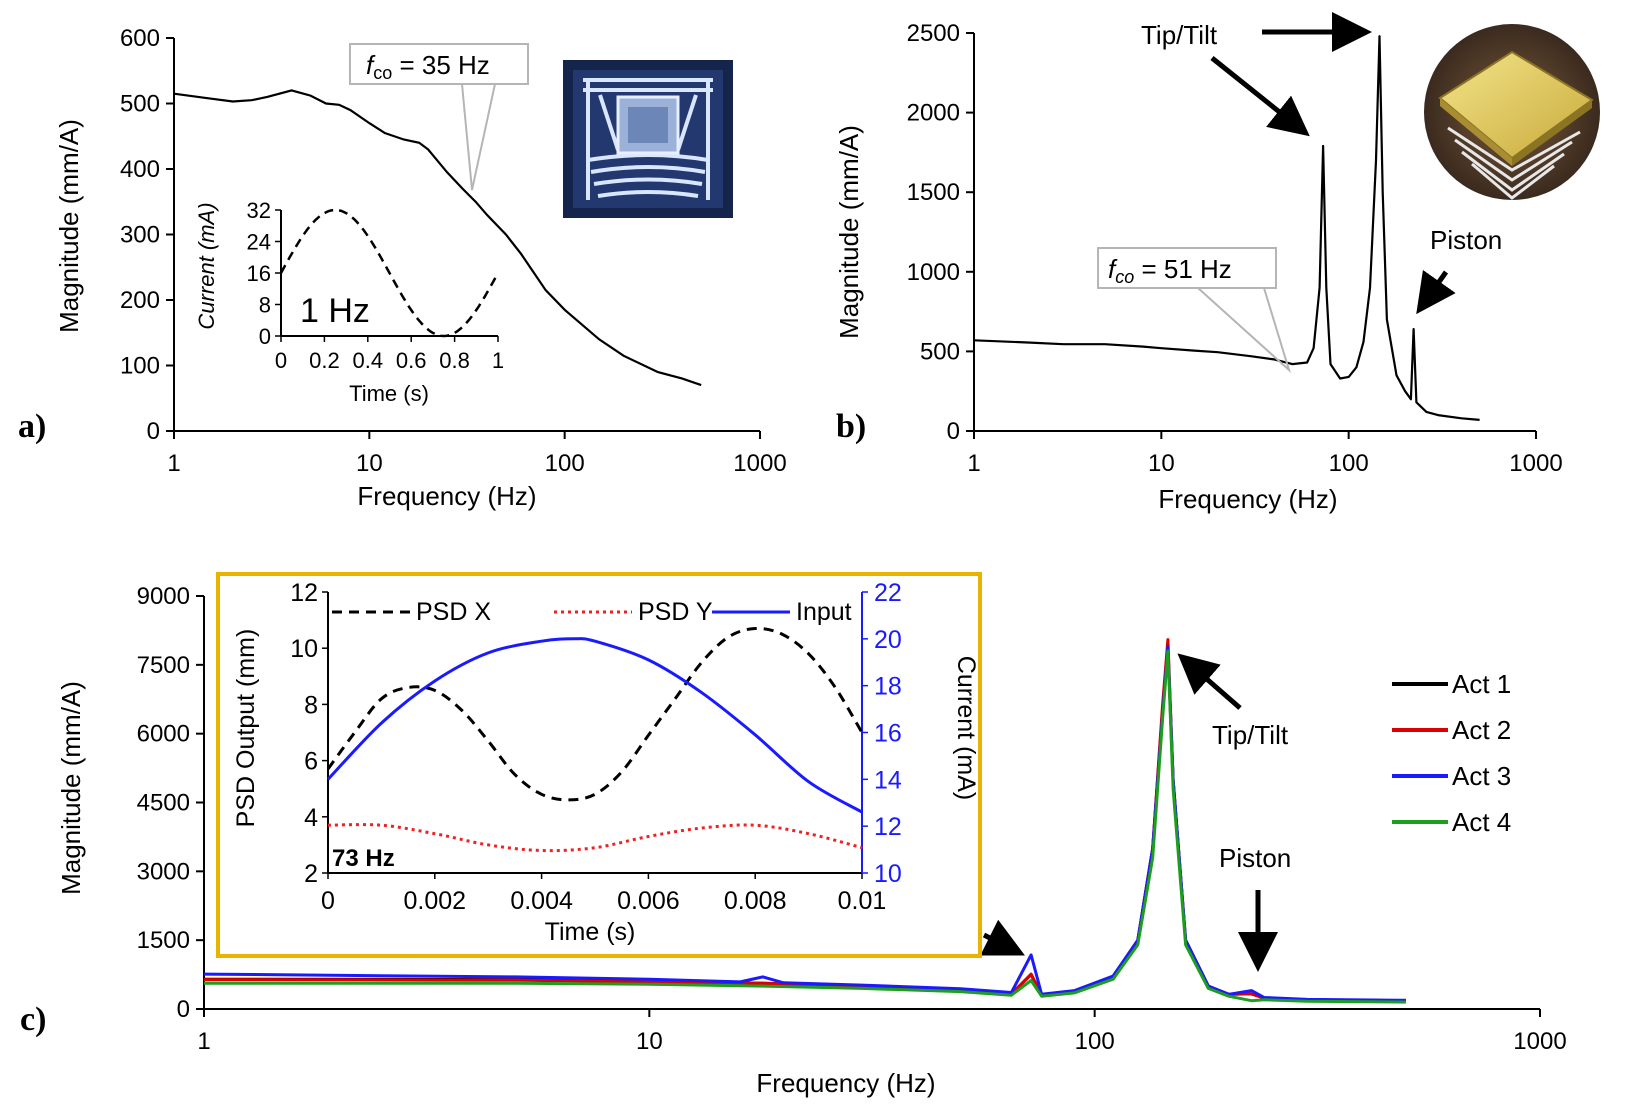 This screenshot has height=1108, width=1636. I want to click on panel-a-xtick-label: 10, so click(369, 463).